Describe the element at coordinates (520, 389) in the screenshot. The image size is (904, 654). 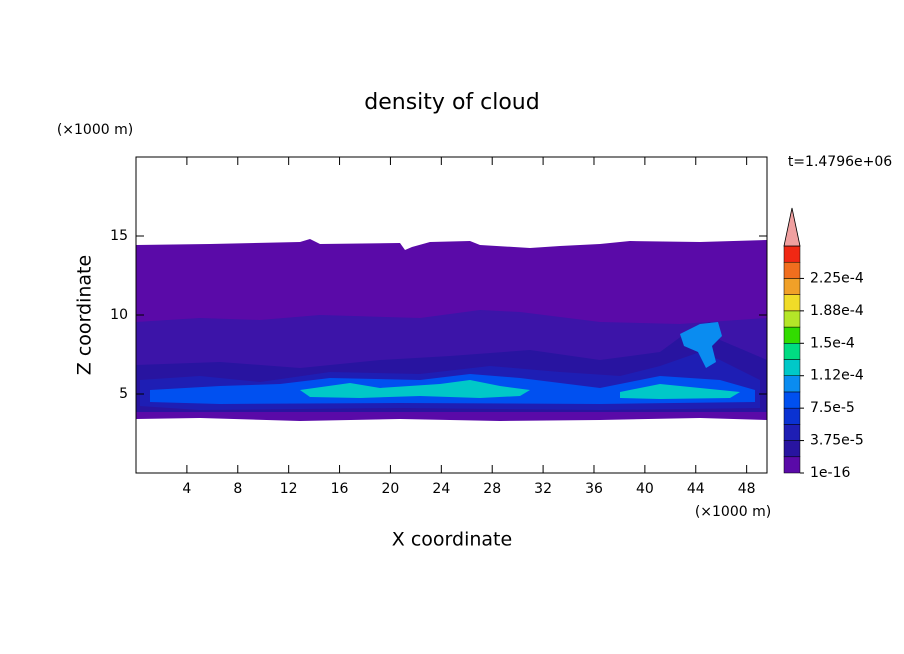
I see `cloud-peak` at that location.